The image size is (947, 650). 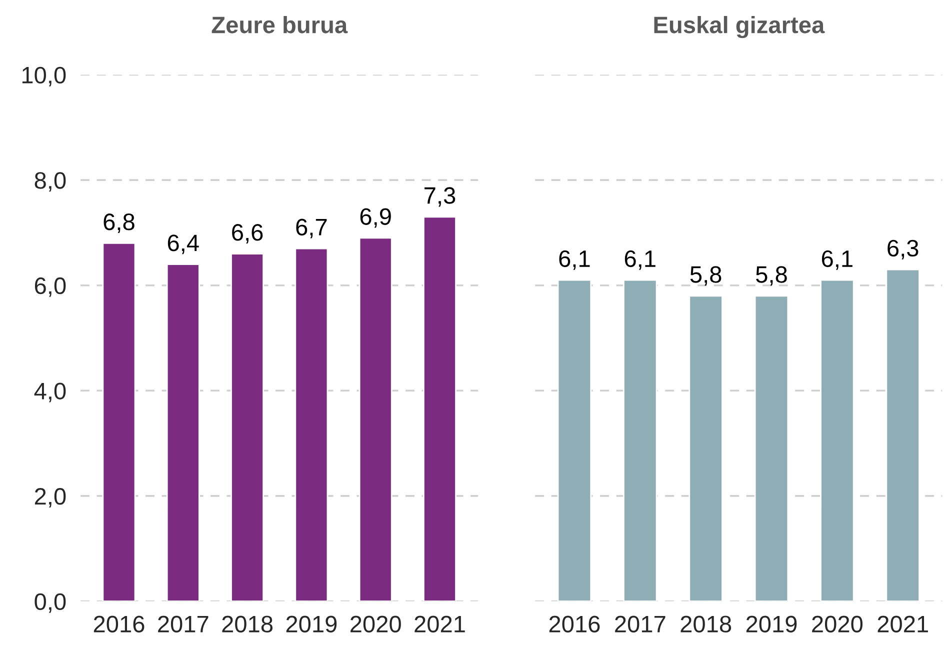 What do you see at coordinates (50, 603) in the screenshot?
I see `y-tick-label: 0,0` at bounding box center [50, 603].